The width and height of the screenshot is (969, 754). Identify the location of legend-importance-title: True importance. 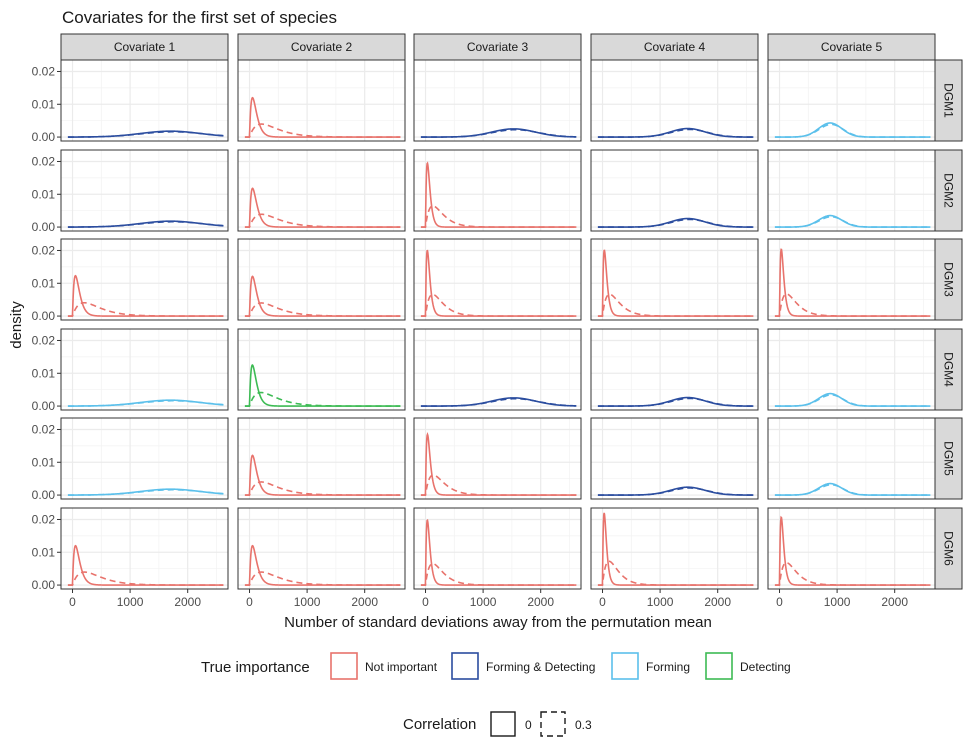
(255, 667).